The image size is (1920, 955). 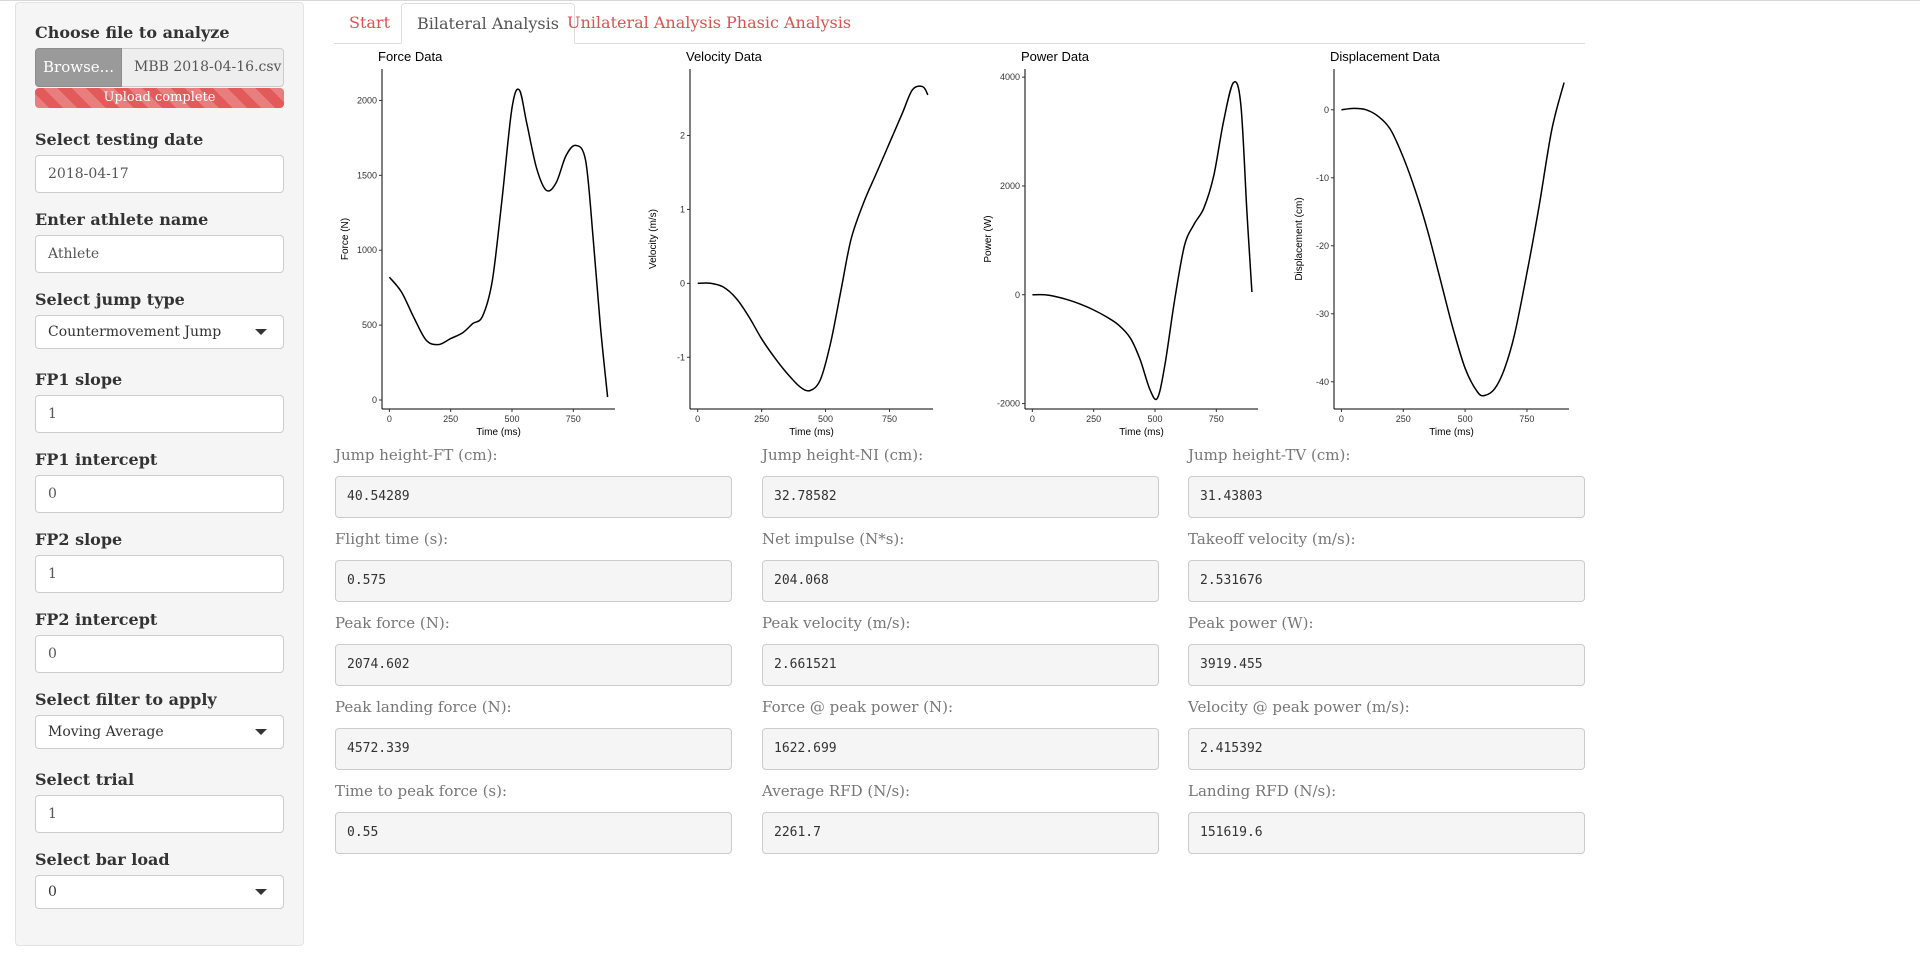 What do you see at coordinates (85, 779) in the screenshot?
I see `trial-label: Select trial` at bounding box center [85, 779].